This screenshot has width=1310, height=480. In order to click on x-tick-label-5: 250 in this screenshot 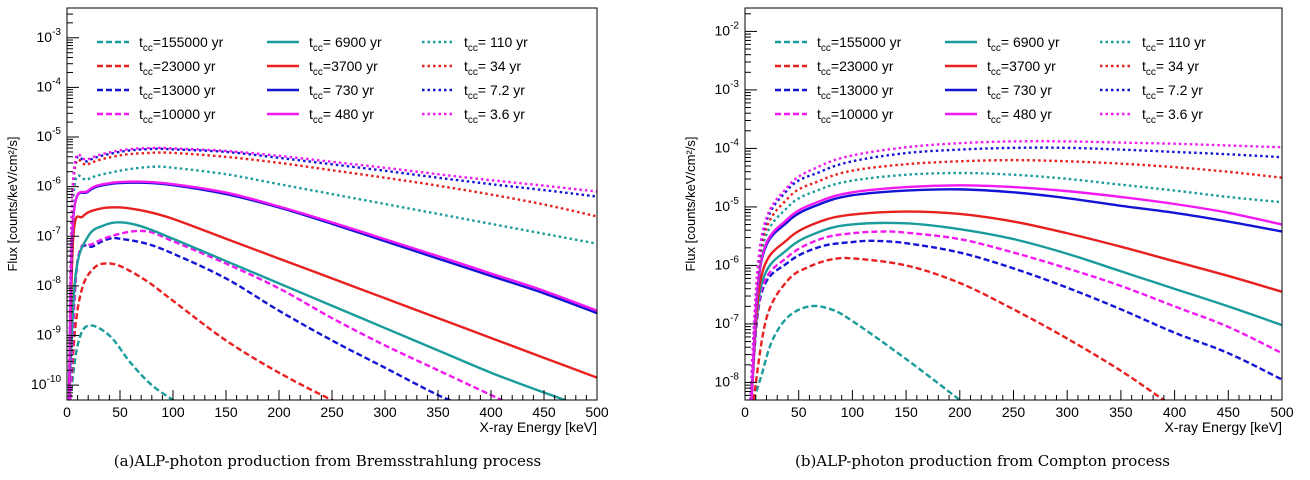, I will do `click(332, 412)`.